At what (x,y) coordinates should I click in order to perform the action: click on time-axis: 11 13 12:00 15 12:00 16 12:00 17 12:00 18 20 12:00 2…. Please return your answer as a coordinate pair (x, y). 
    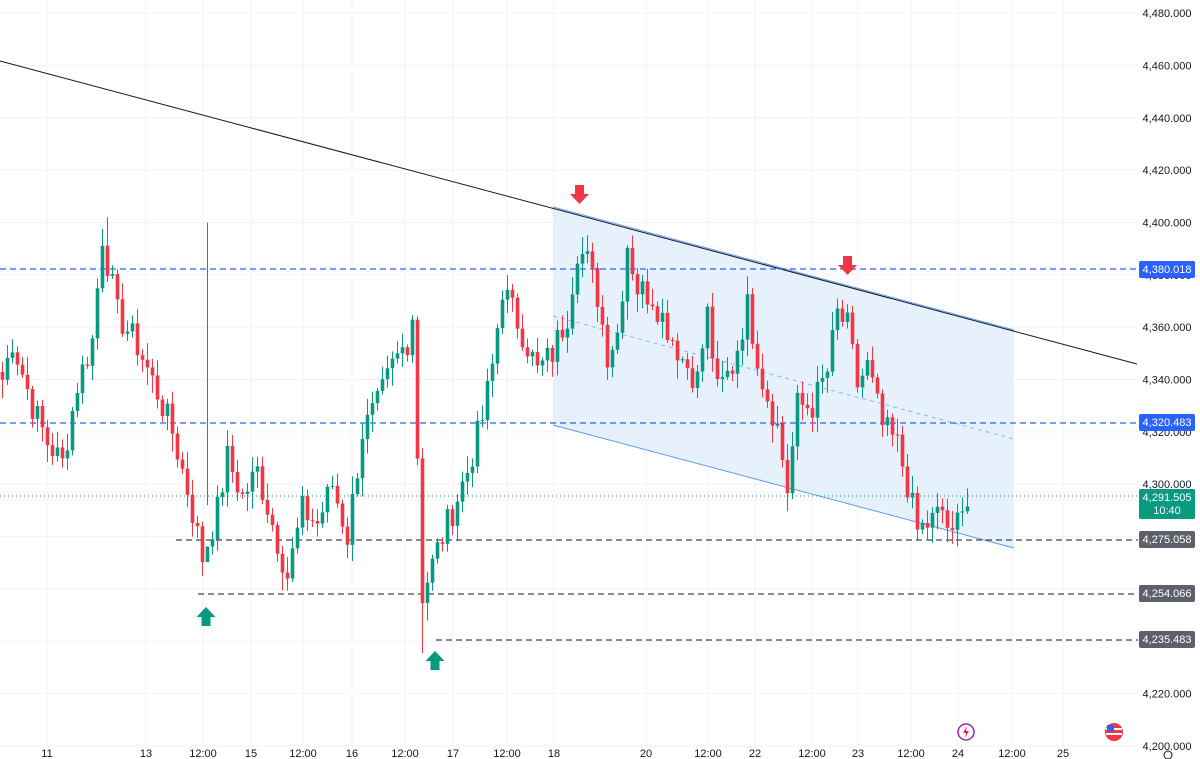
    Looking at the image, I should click on (555, 753).